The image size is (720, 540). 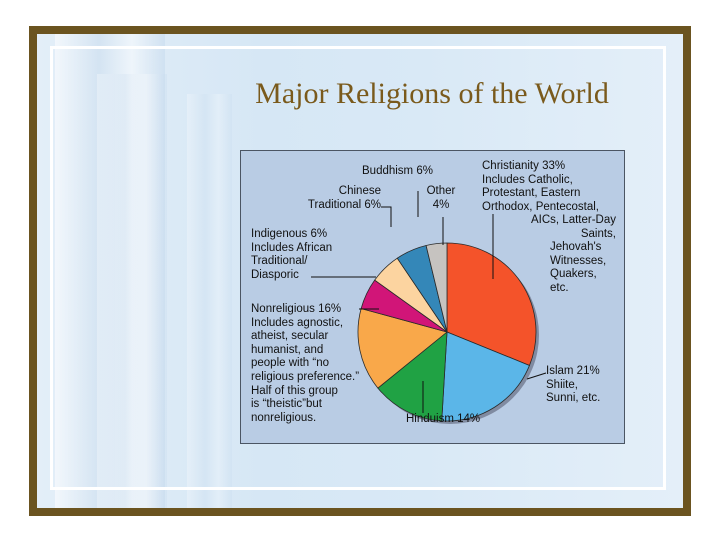 What do you see at coordinates (290, 363) in the screenshot?
I see `label-line: people with “no` at bounding box center [290, 363].